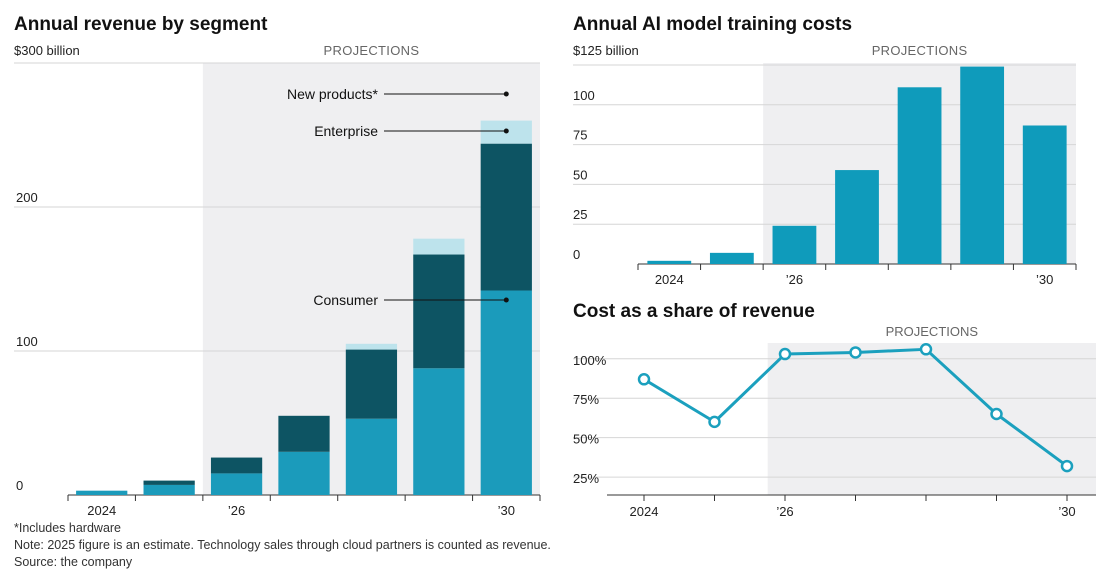  What do you see at coordinates (590, 360) in the screenshot?
I see `y-tick-label: 100%` at bounding box center [590, 360].